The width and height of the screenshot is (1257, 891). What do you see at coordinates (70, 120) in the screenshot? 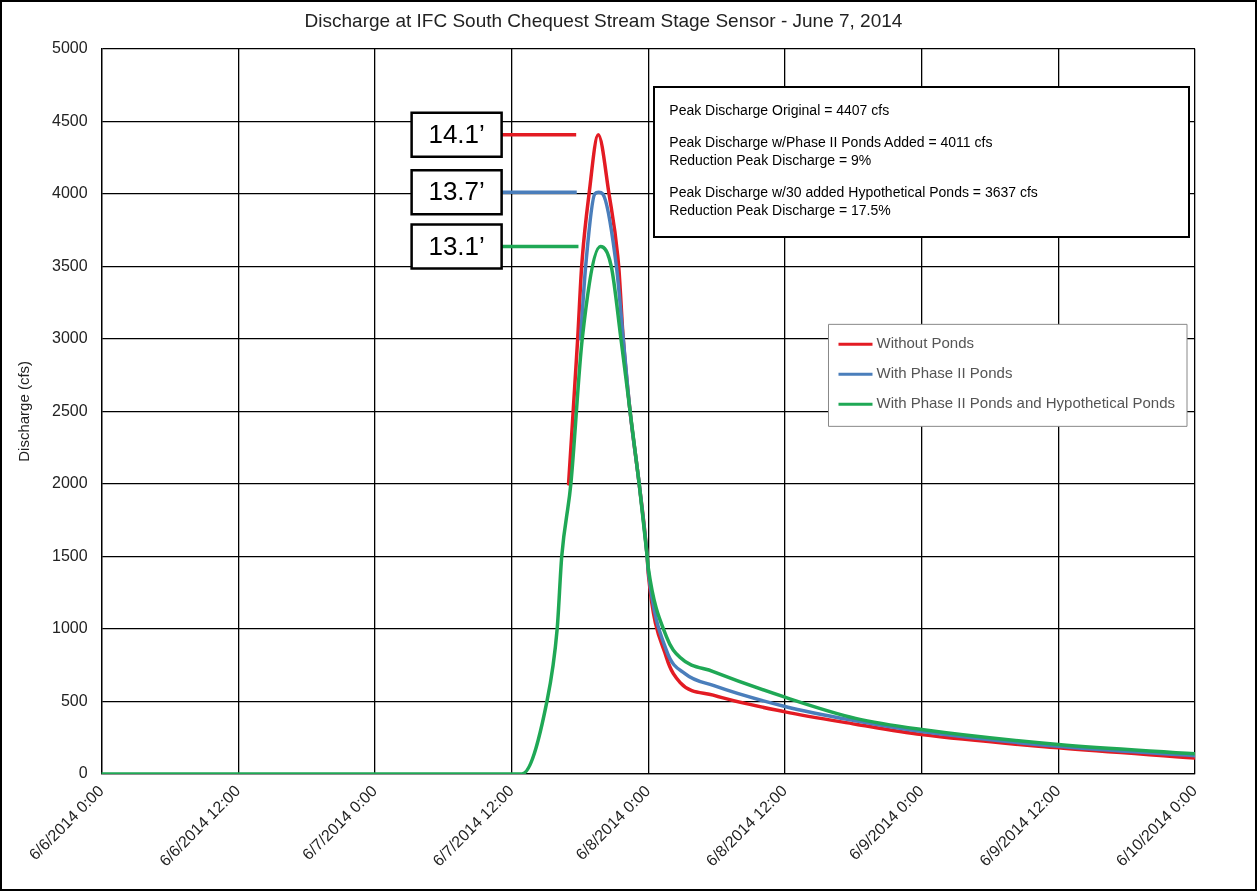
I see `y-tick-label: 4500` at bounding box center [70, 120].